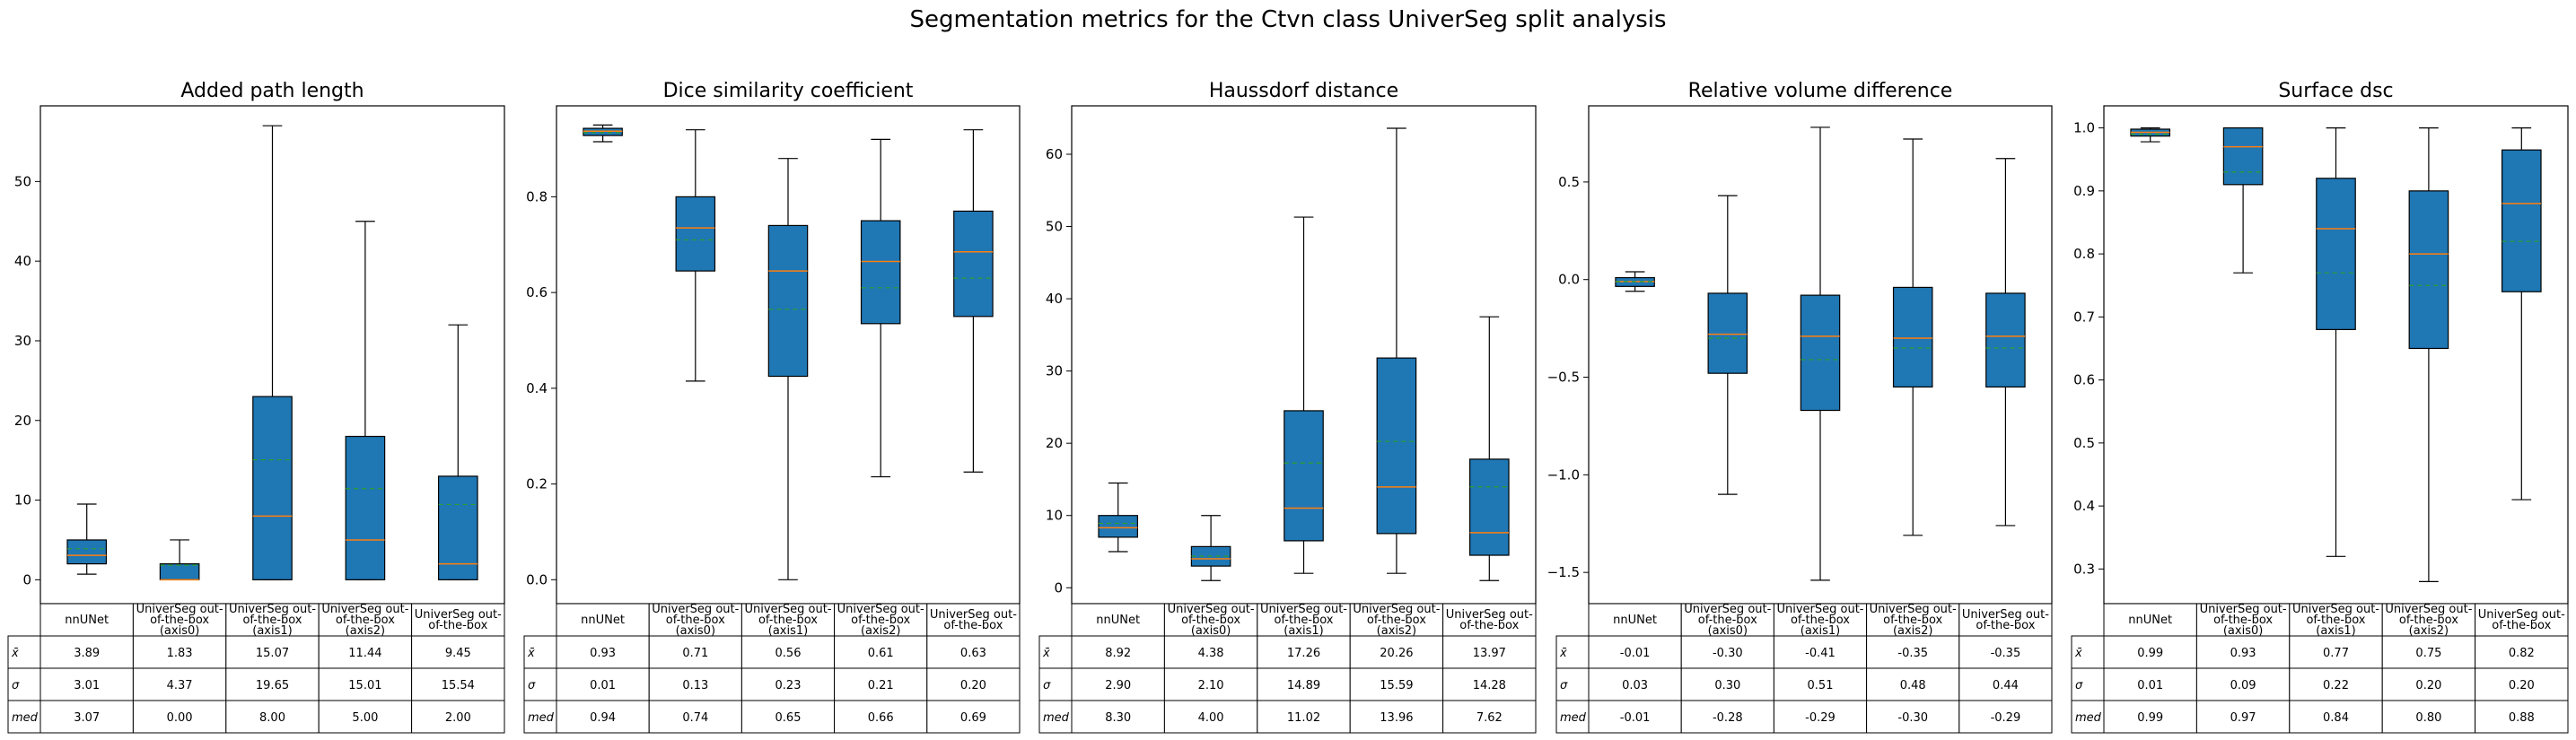  Describe the element at coordinates (2084, 191) in the screenshot. I see `y-tick-label: 0.9` at that location.